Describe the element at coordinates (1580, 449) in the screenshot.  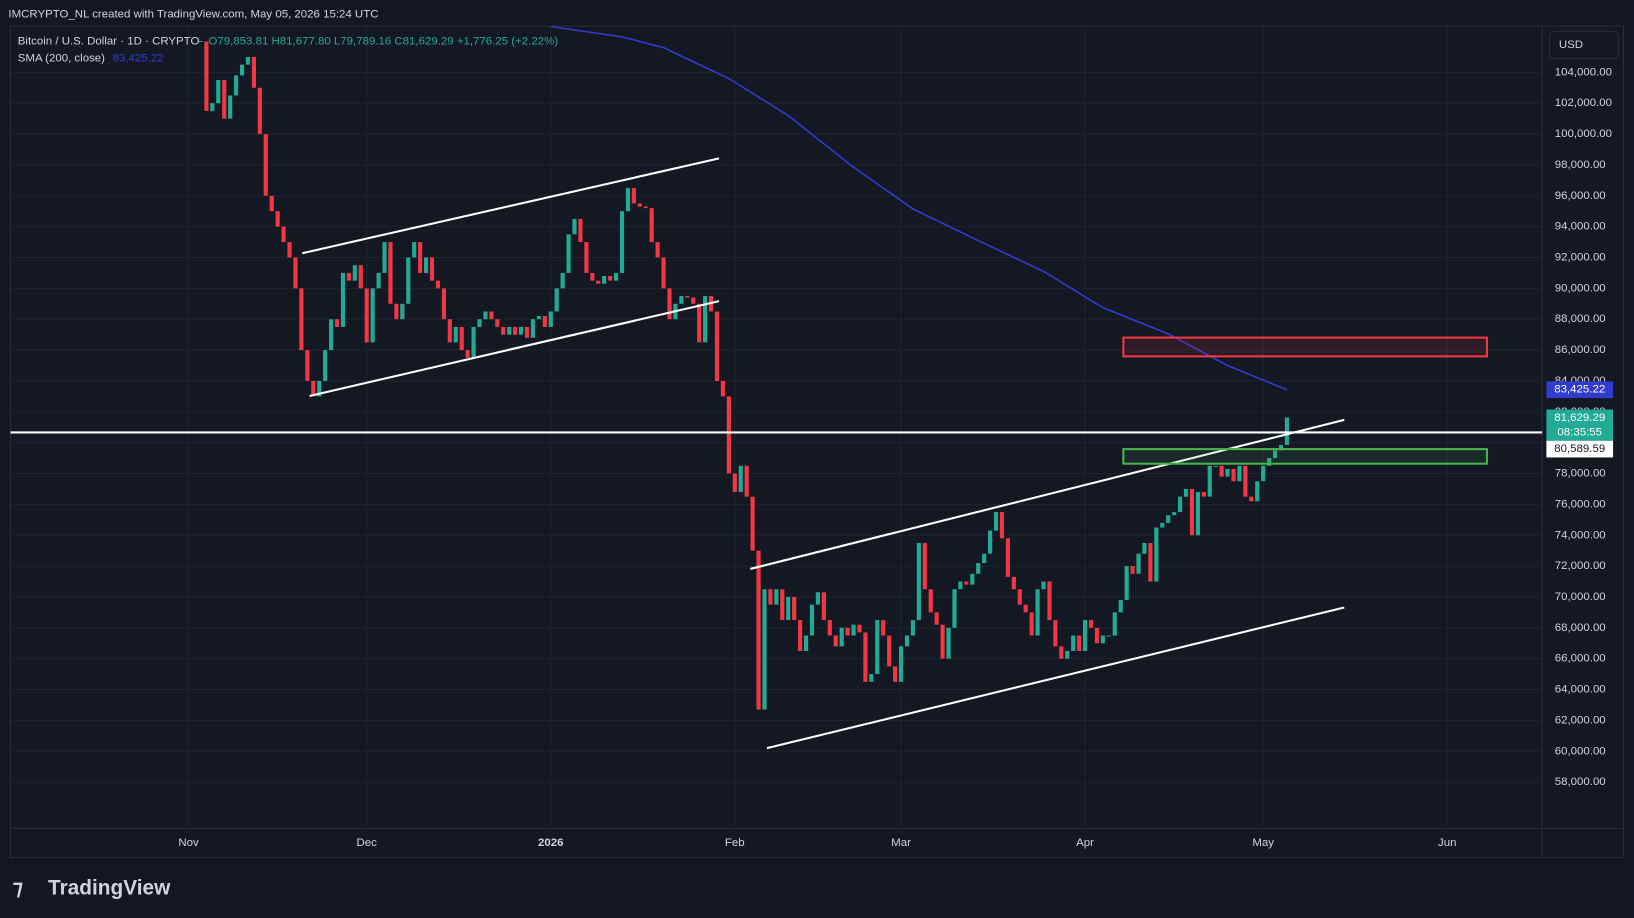
I see `line-tag` at that location.